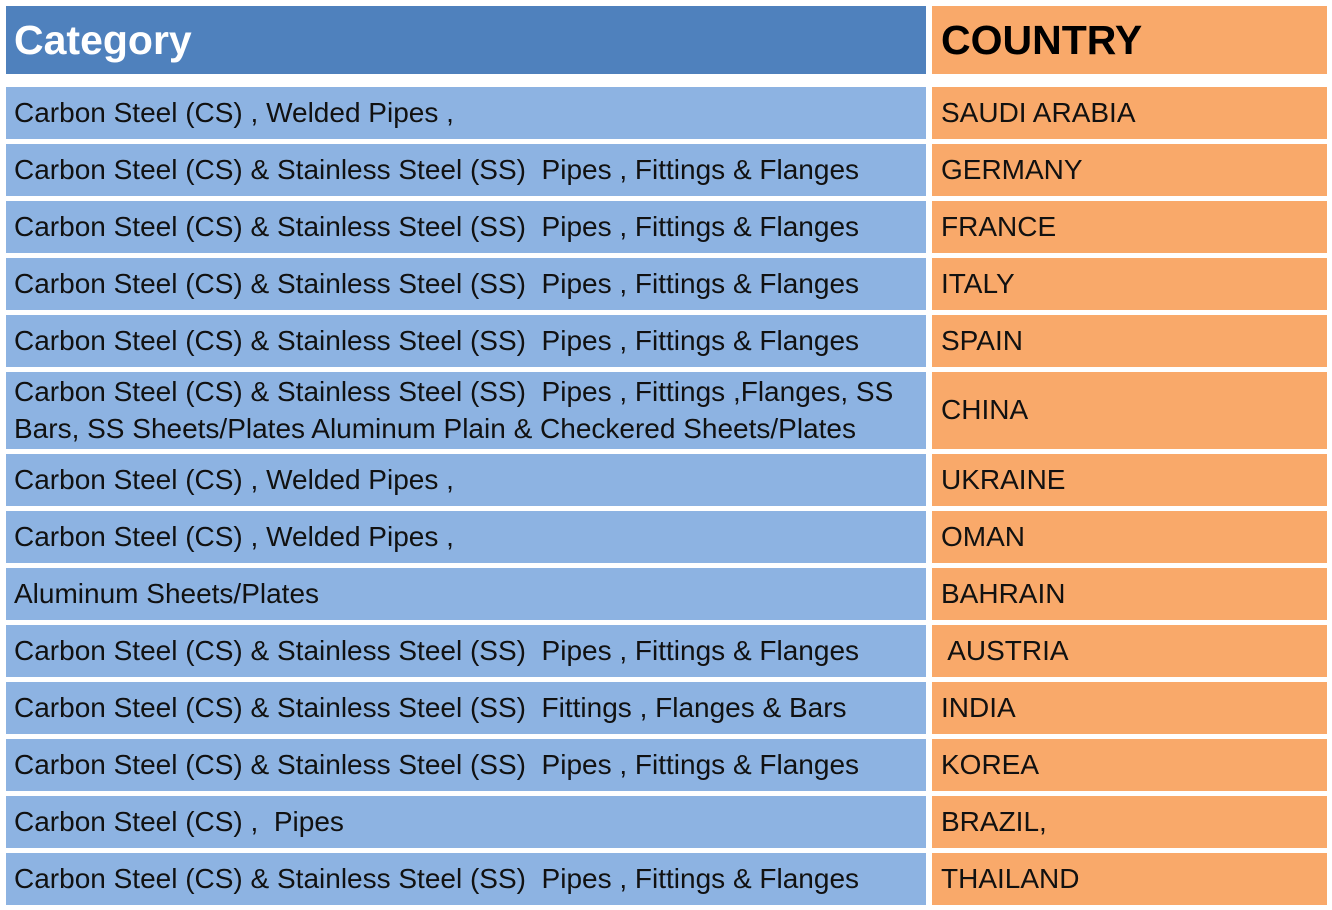  I want to click on country-cell: UKRAINE, so click(1129, 480).